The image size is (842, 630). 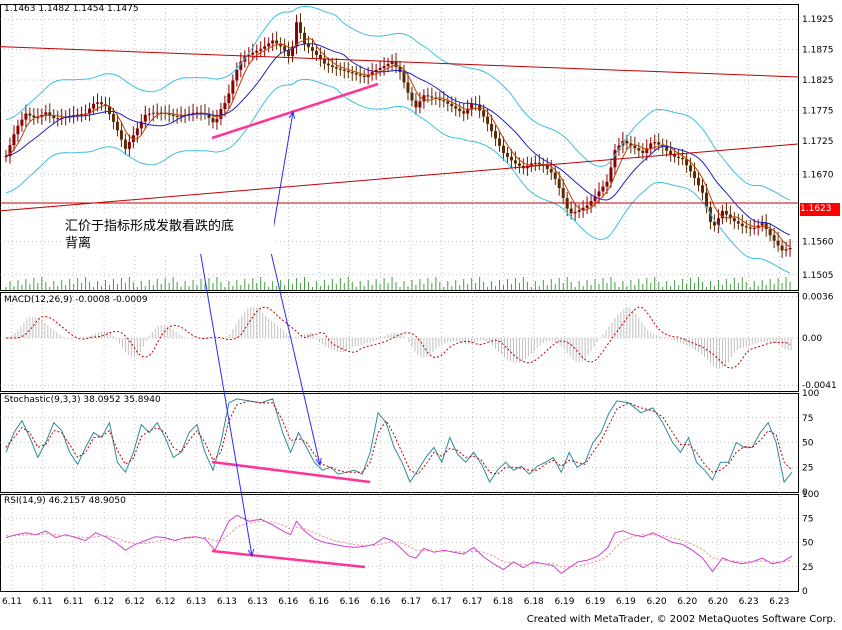 I want to click on divergence-annotation: 汇价于指标形成发散看跌的底 背离, so click(x=168, y=235).